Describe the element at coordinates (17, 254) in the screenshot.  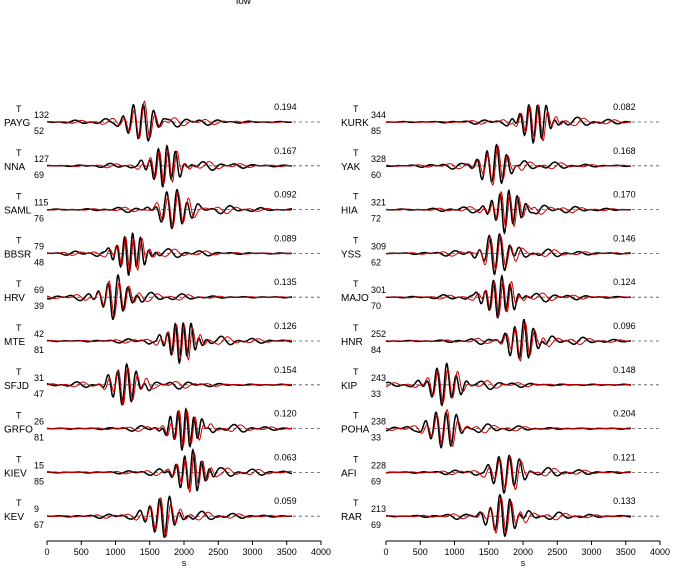
I see `station-name: BBSR` at that location.